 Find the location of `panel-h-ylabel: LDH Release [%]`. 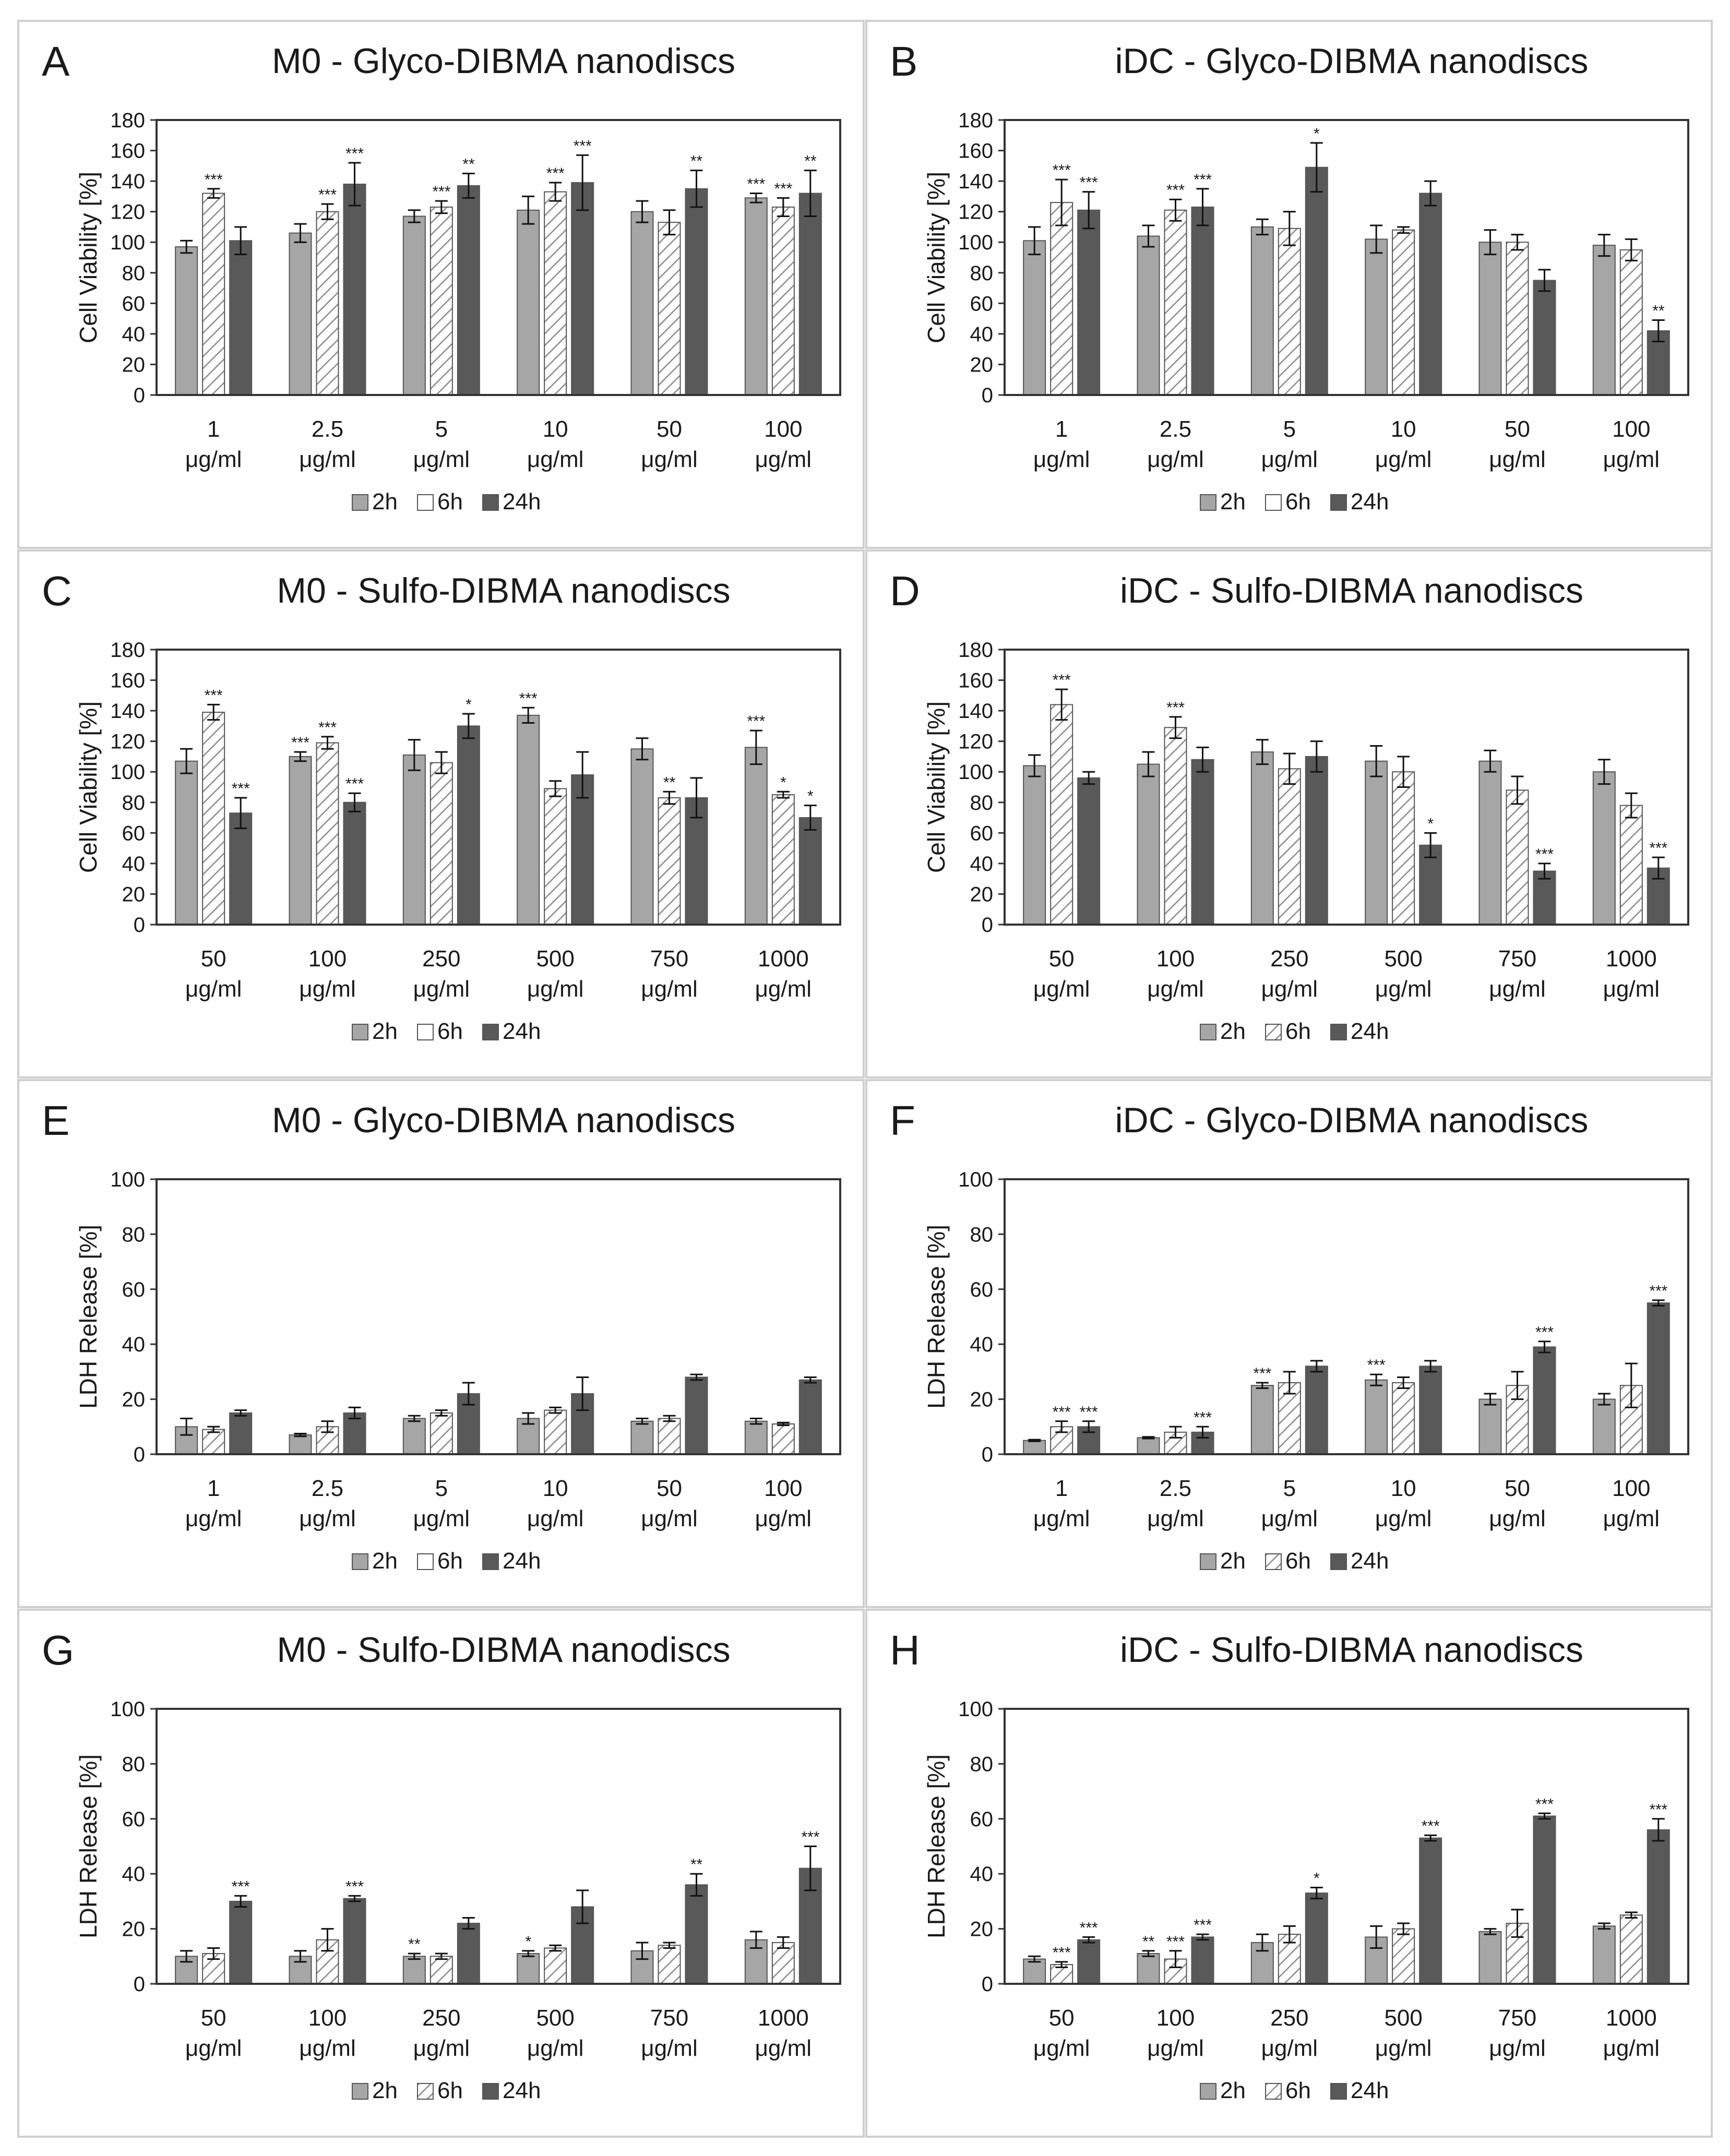

panel-h-ylabel: LDH Release [%] is located at coordinates (936, 1846).